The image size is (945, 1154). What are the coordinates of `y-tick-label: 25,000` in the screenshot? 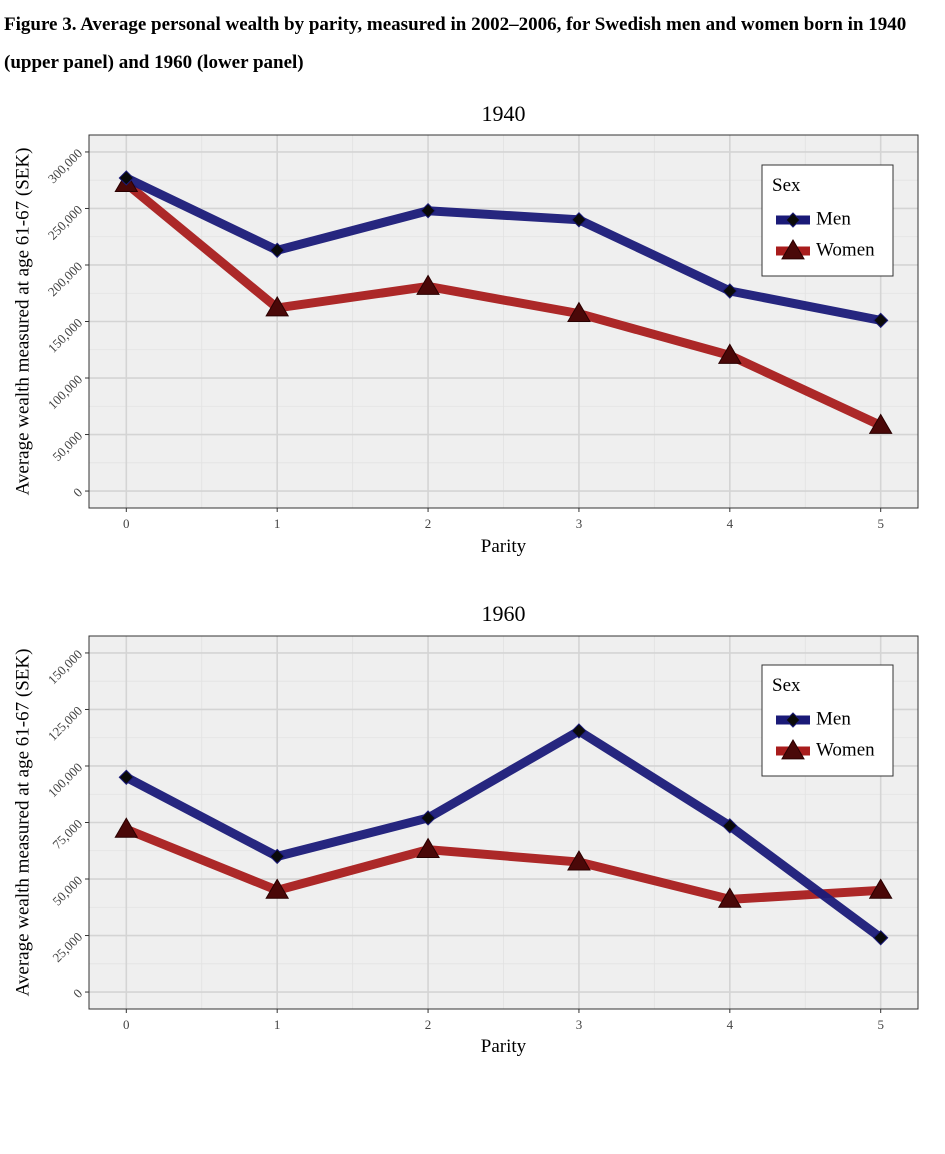 It's located at (67, 947).